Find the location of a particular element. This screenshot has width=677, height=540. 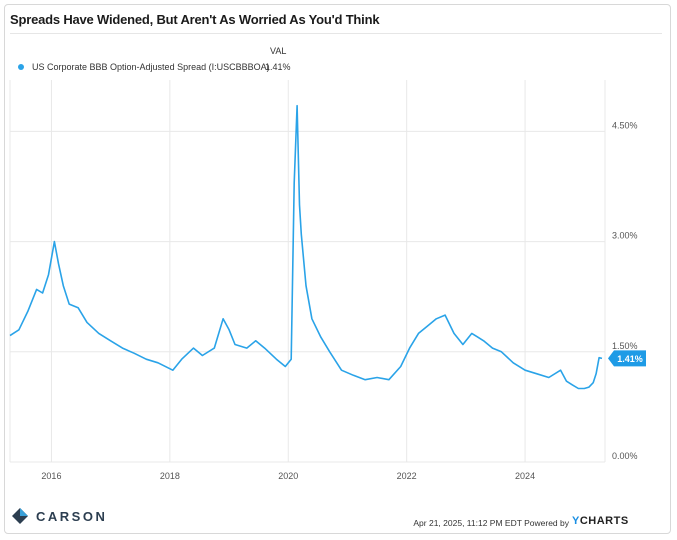

y-tick-label: 0.00% is located at coordinates (625, 456).